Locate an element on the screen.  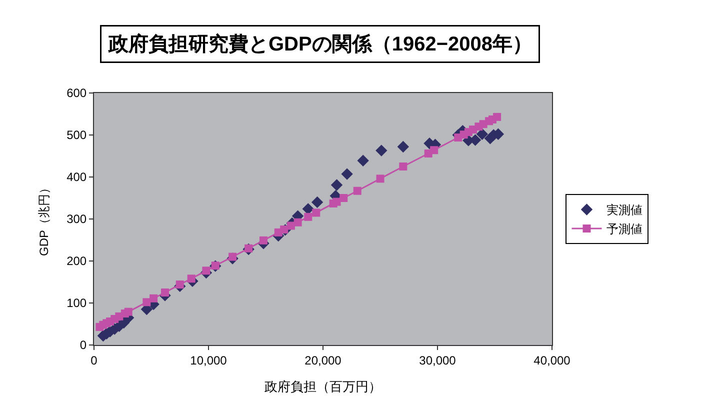
legend-label: 実測値 is located at coordinates (624, 210).